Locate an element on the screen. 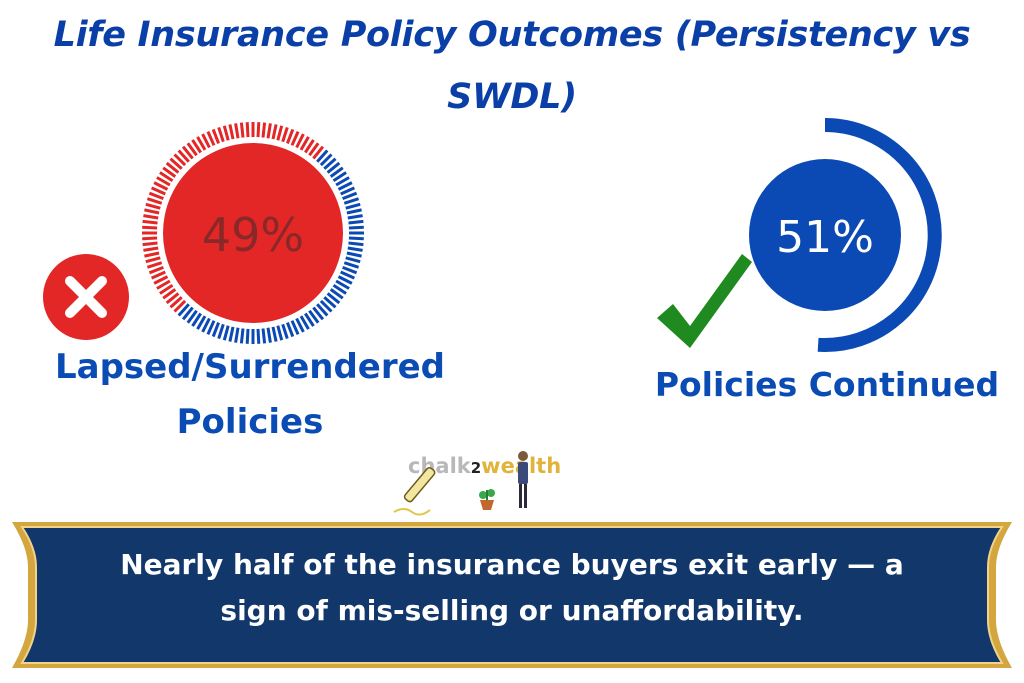 The image size is (1024, 683). continued-disc is located at coordinates (825, 235).